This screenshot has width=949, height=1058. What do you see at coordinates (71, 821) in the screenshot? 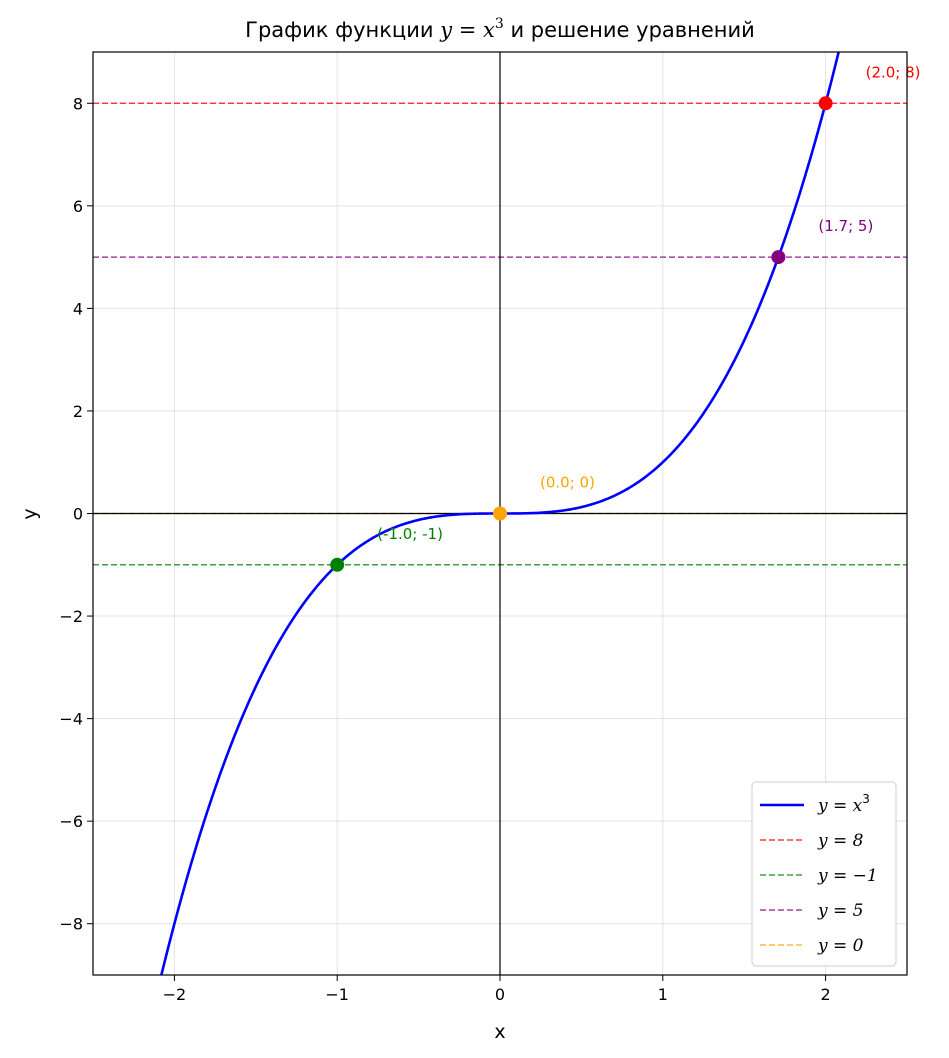
I see `y-tick-label: −6` at bounding box center [71, 821].